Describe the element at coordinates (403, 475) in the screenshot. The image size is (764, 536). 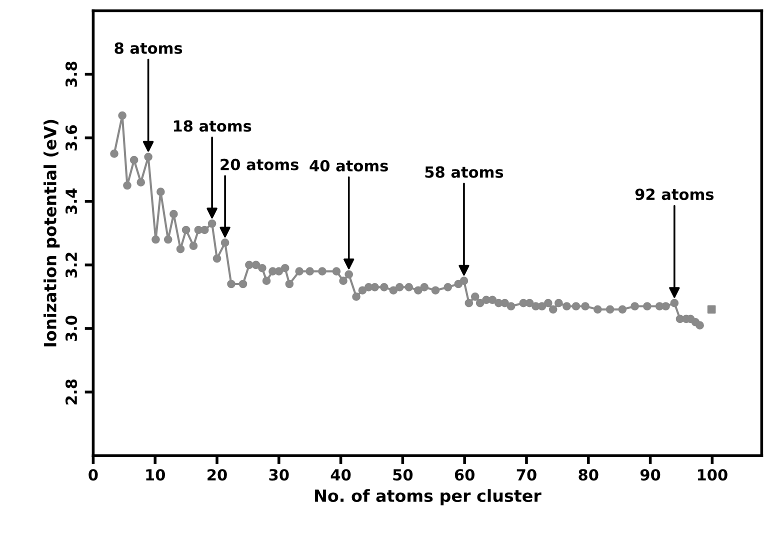
I see `x-tick-label: 50` at that location.